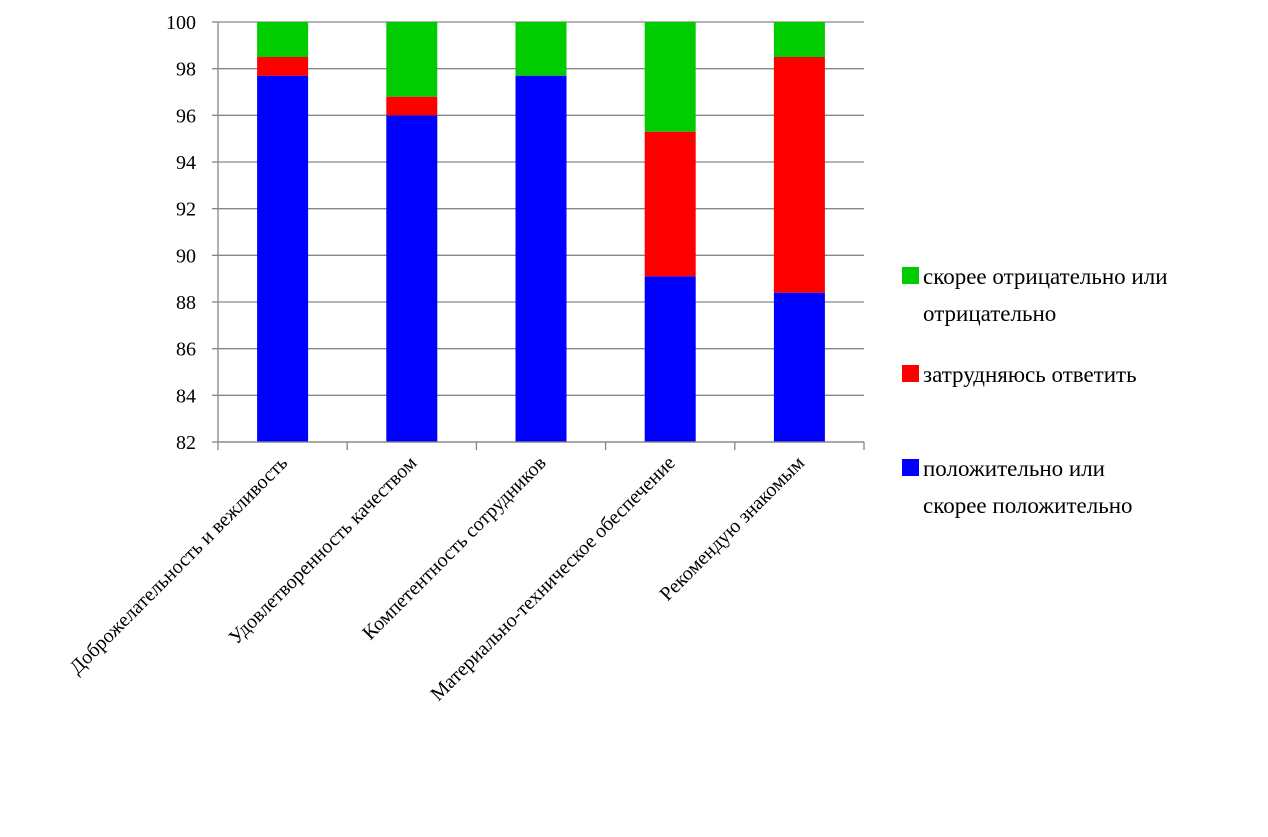  Describe the element at coordinates (552, 578) in the screenshot. I see `x-tick-label: Материально-техническое обеспечение` at that location.